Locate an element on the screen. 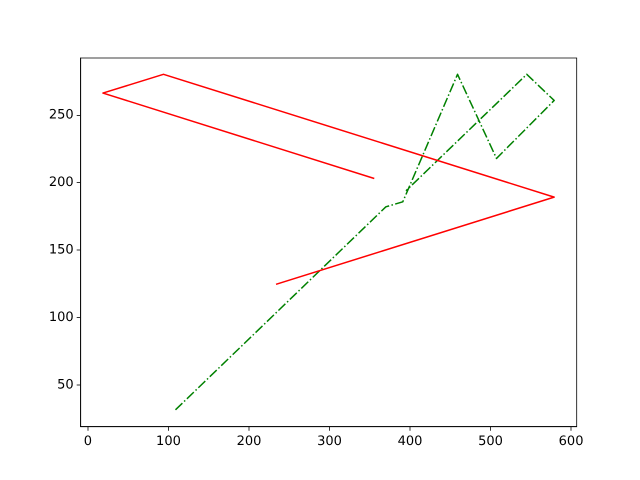  y-tick-label: 250 is located at coordinates (61, 115).